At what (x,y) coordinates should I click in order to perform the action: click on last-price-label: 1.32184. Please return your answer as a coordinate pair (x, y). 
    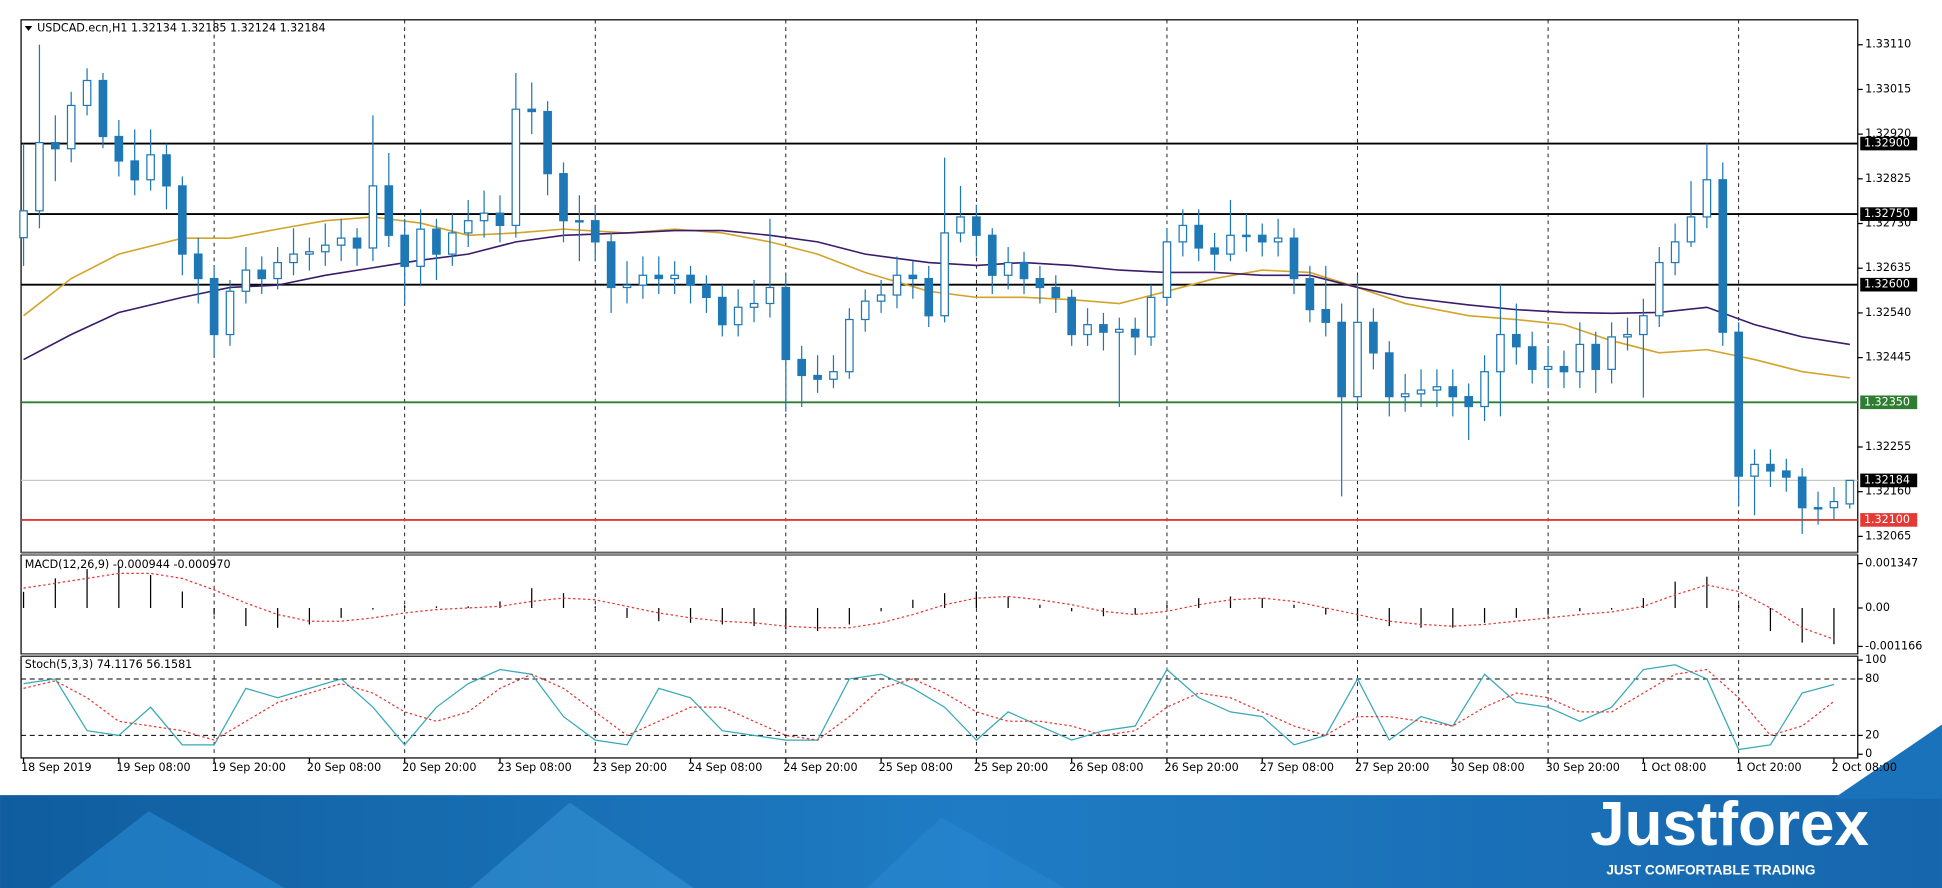
    Looking at the image, I should click on (1887, 479).